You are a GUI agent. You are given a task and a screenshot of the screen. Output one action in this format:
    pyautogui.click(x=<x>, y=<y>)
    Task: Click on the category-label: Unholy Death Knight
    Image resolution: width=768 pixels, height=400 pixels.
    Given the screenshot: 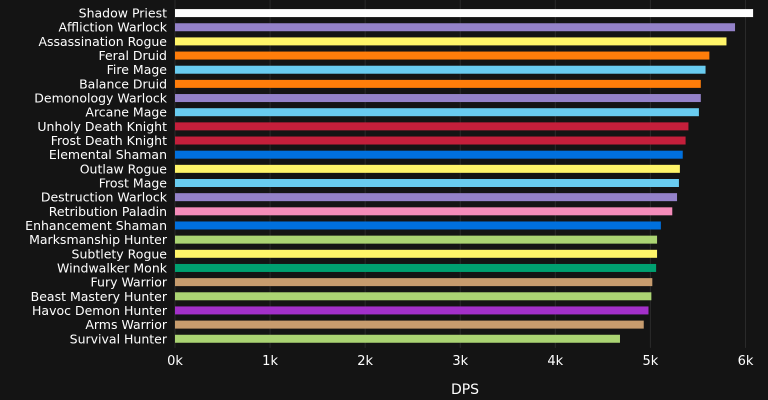 What is the action you would take?
    pyautogui.click(x=102, y=126)
    